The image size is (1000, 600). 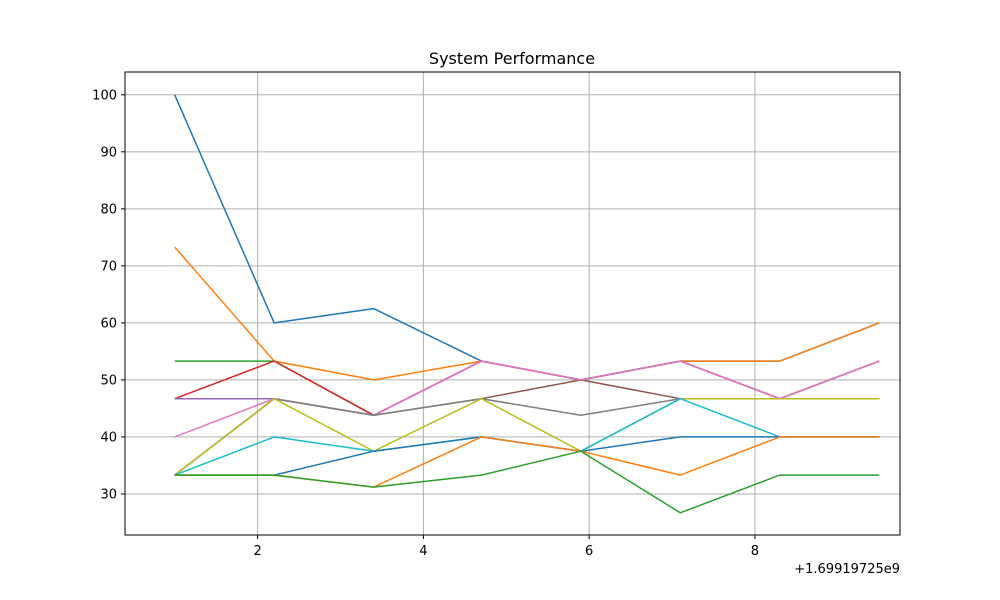 What do you see at coordinates (512, 58) in the screenshot?
I see `chart-title: System Performance` at bounding box center [512, 58].